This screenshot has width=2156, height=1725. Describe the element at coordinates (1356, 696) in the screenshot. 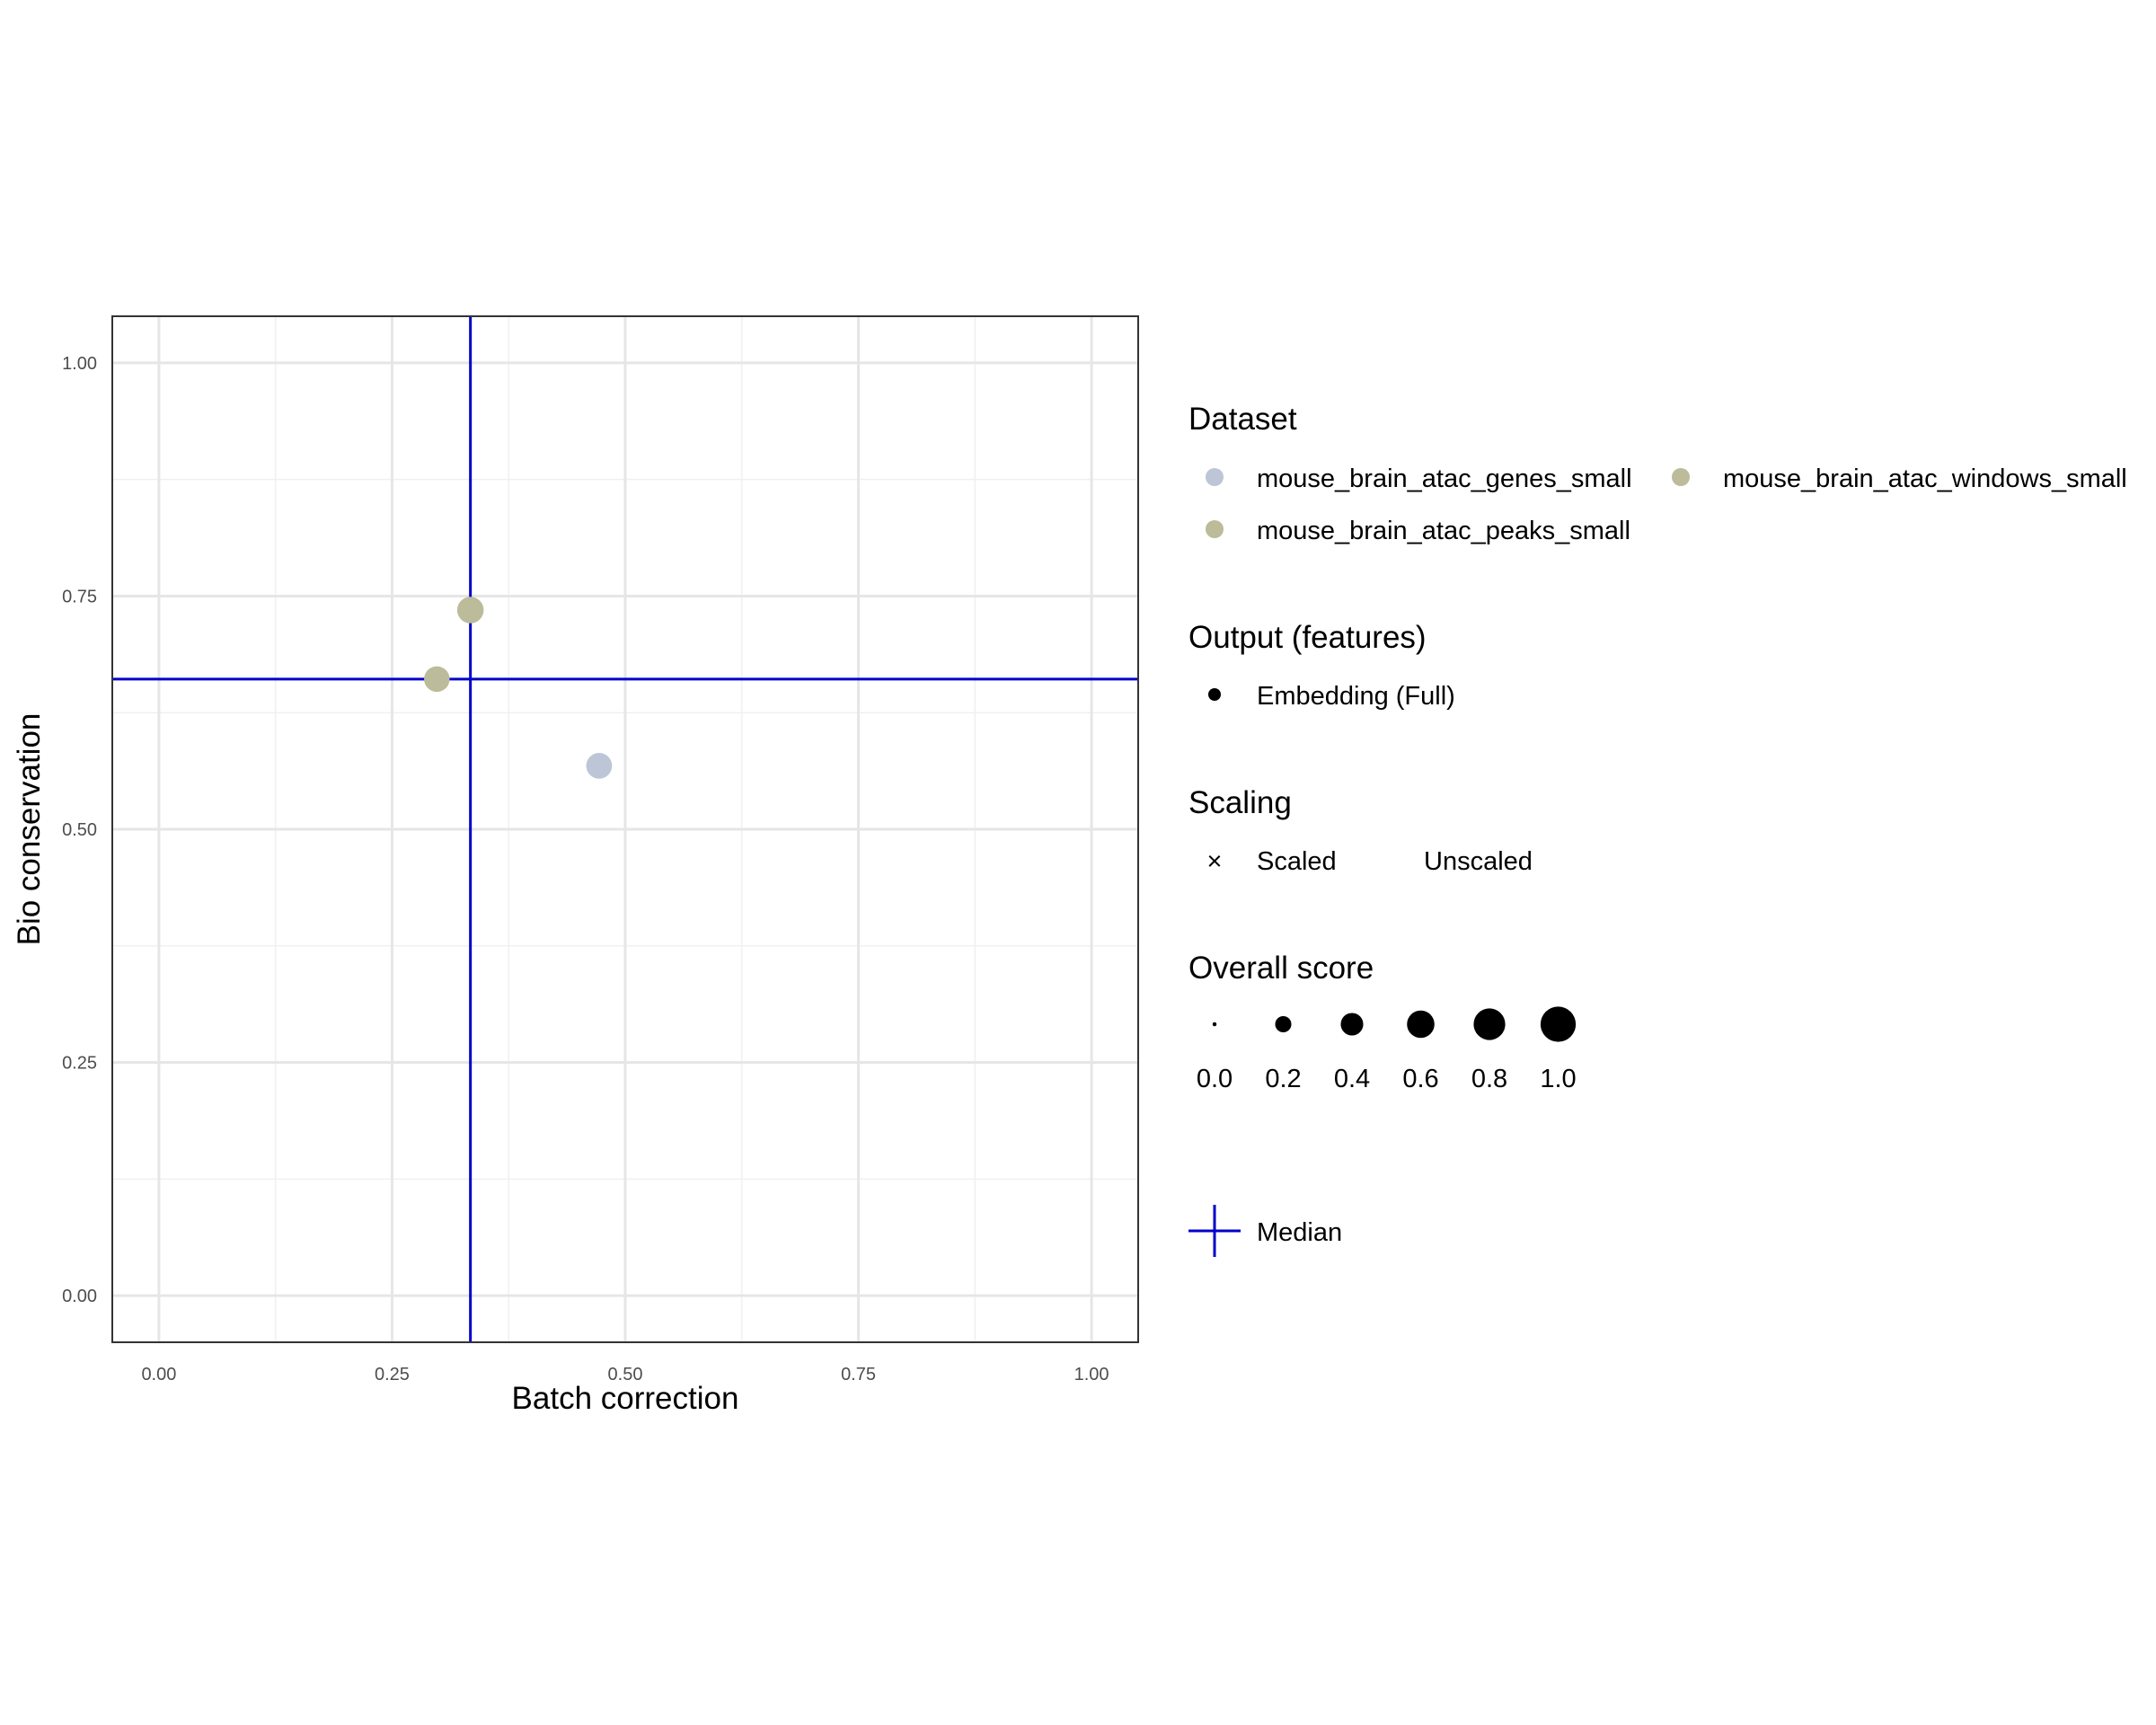

I see `legend-output-label-embedding: Embedding (Full)` at that location.